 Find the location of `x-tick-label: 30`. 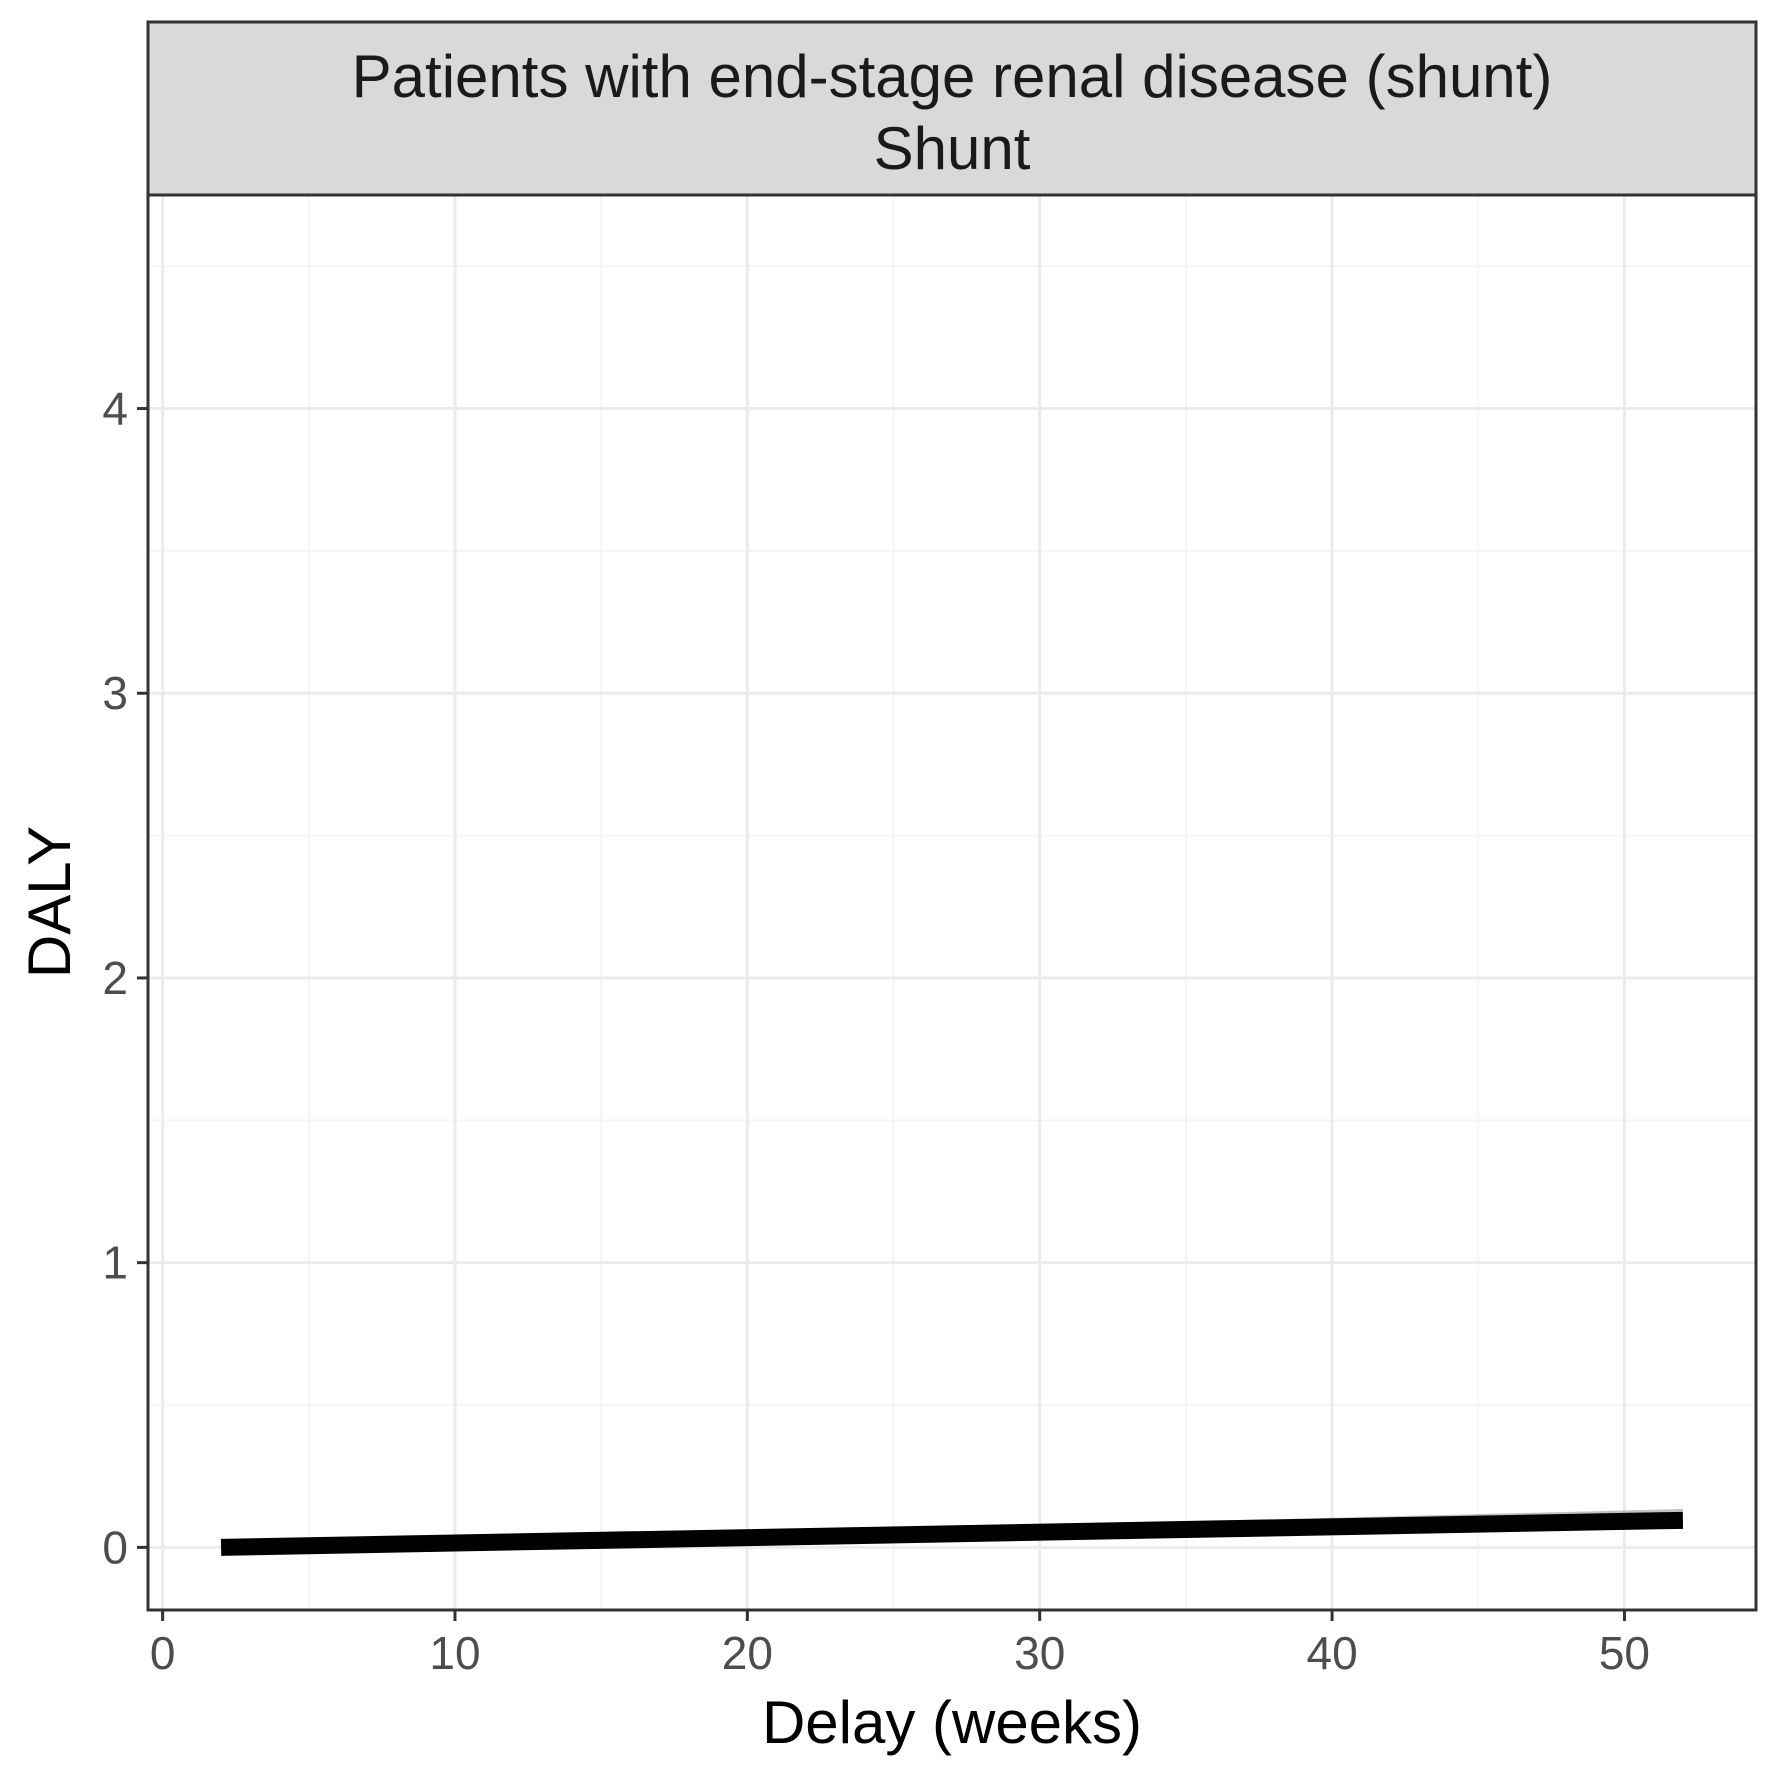

x-tick-label: 30 is located at coordinates (1039, 1653).